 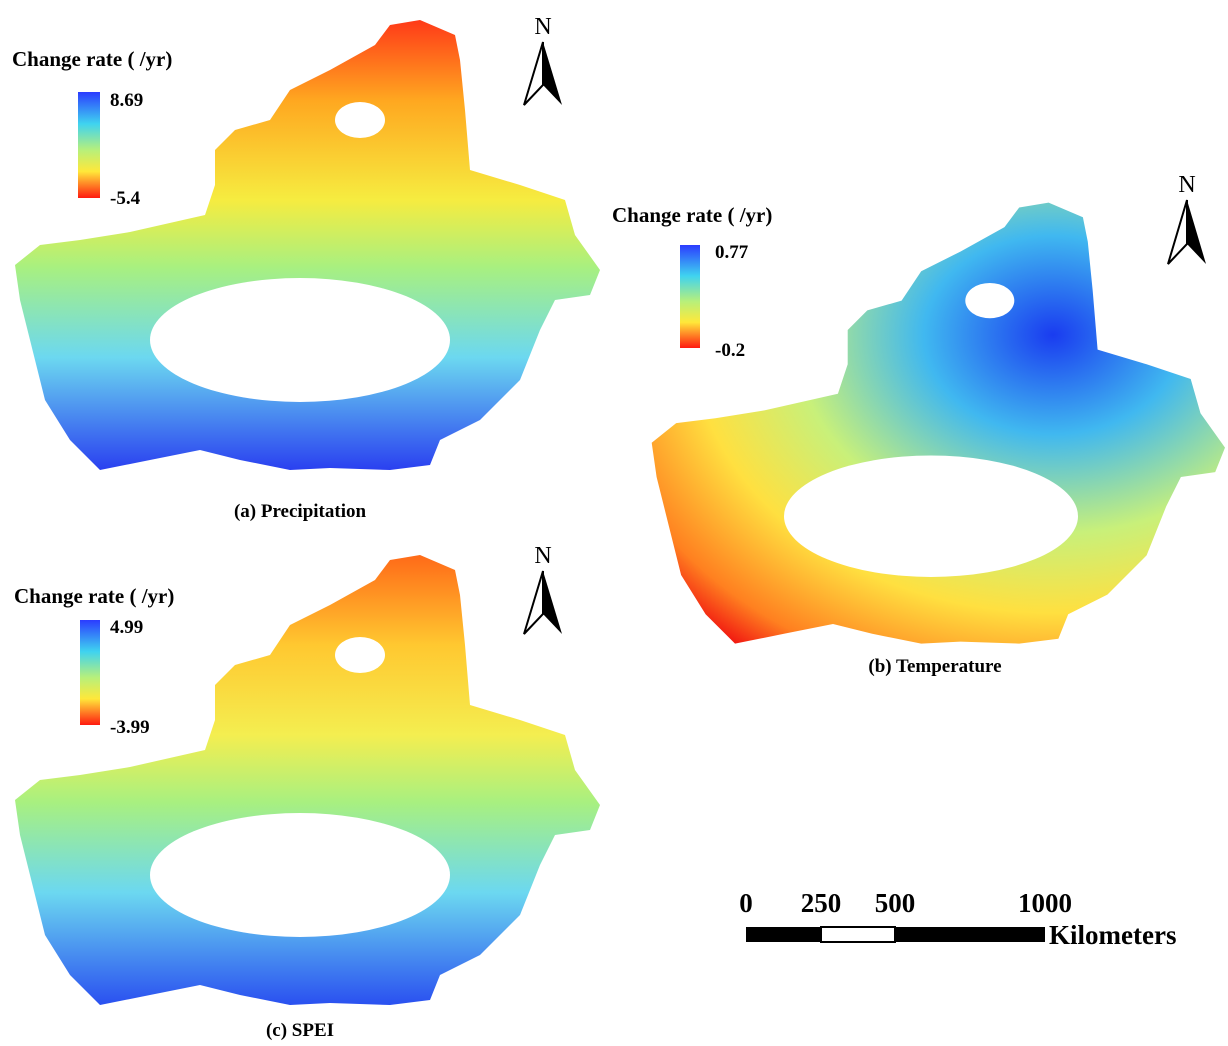 What do you see at coordinates (126, 627) in the screenshot?
I see `legend-max: 4.99` at bounding box center [126, 627].